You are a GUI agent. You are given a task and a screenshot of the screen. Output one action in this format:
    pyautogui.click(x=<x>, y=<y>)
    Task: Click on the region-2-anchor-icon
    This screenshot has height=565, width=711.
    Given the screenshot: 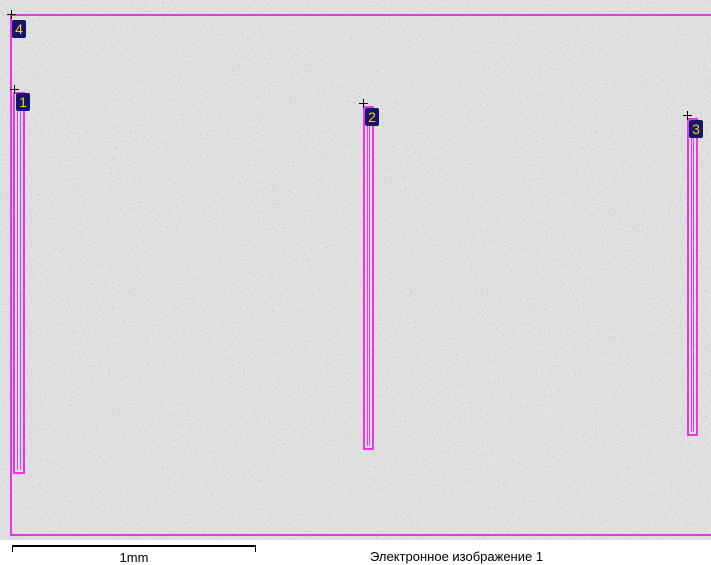 What is the action you would take?
    pyautogui.click(x=363, y=103)
    